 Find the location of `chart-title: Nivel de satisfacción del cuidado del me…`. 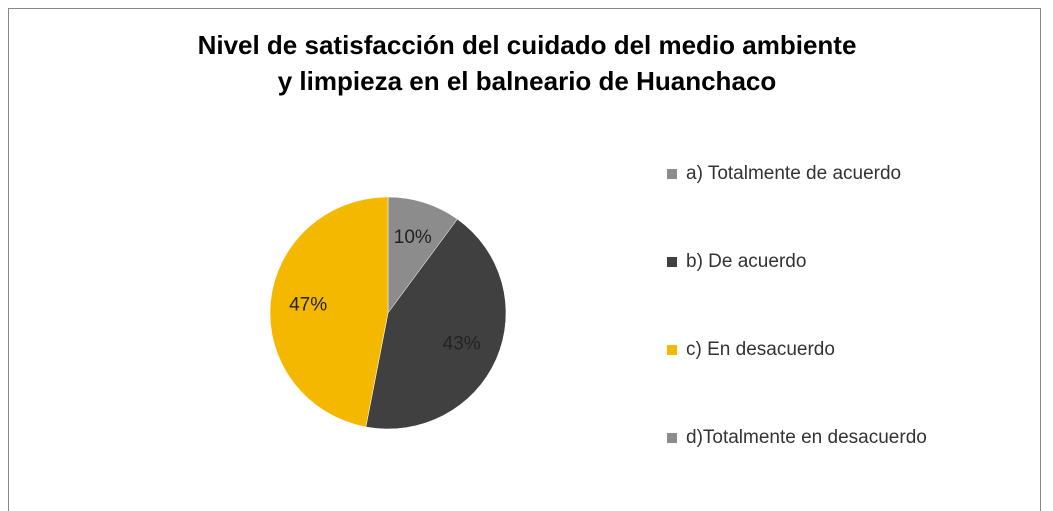

chart-title: Nivel de satisfacción del cuidado del me… is located at coordinates (527, 45).